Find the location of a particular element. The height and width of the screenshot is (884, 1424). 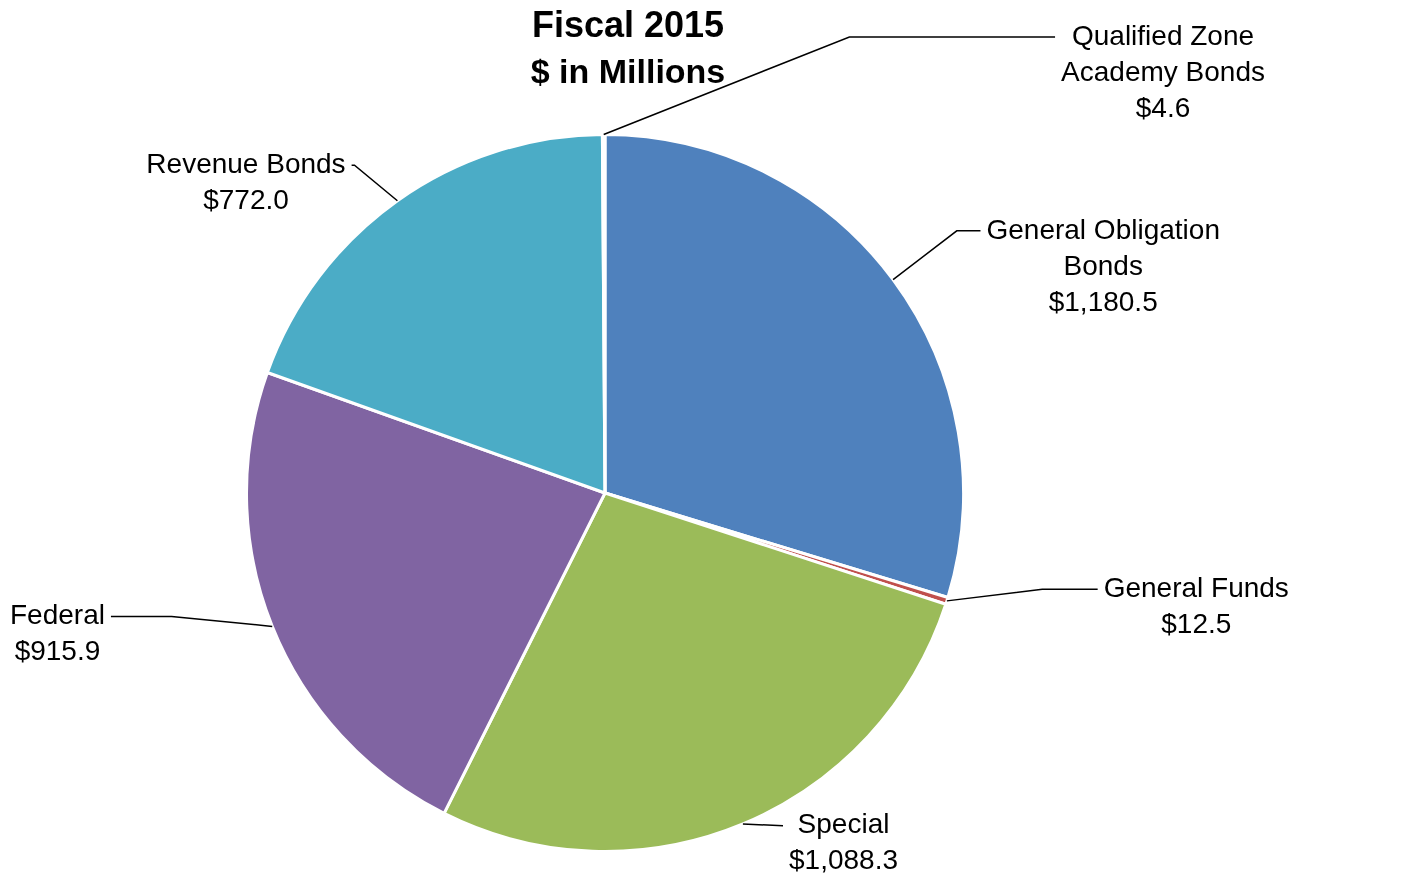

slice-label: Federal is located at coordinates (57, 615).